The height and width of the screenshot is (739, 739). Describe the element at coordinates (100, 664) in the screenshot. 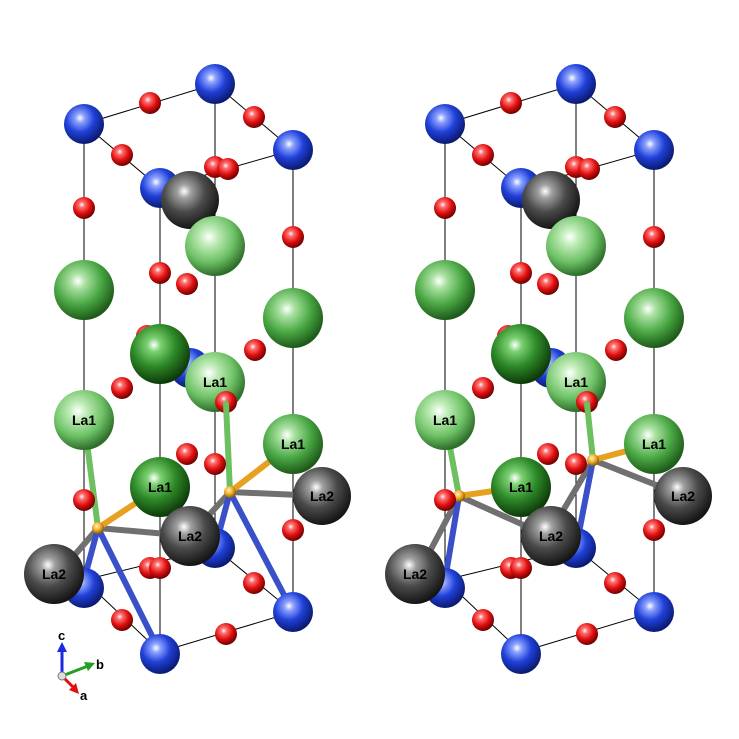

I see `b-axis-label: b` at that location.